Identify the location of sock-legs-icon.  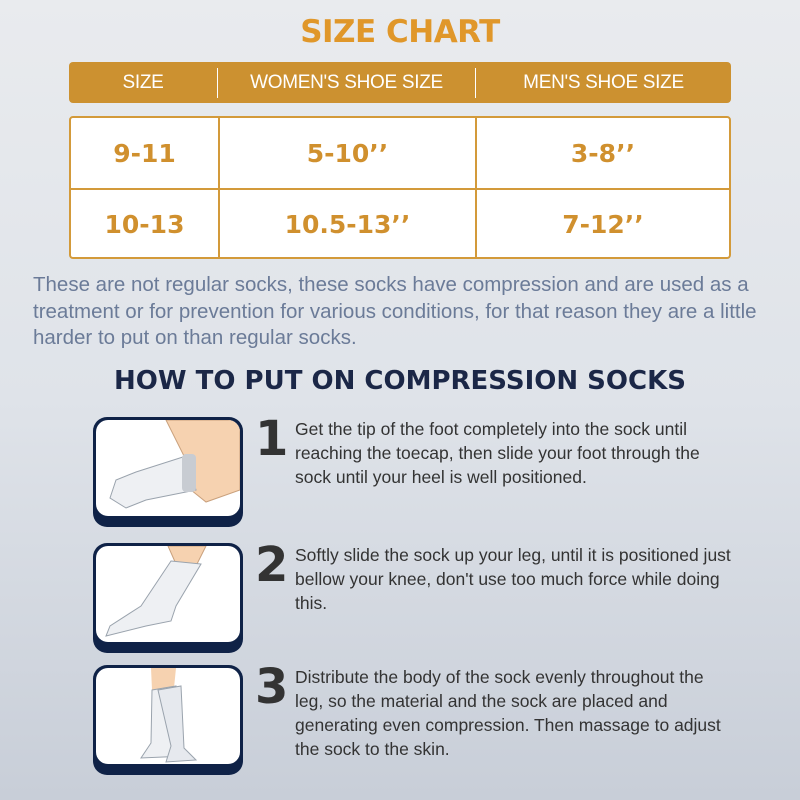
(169, 715).